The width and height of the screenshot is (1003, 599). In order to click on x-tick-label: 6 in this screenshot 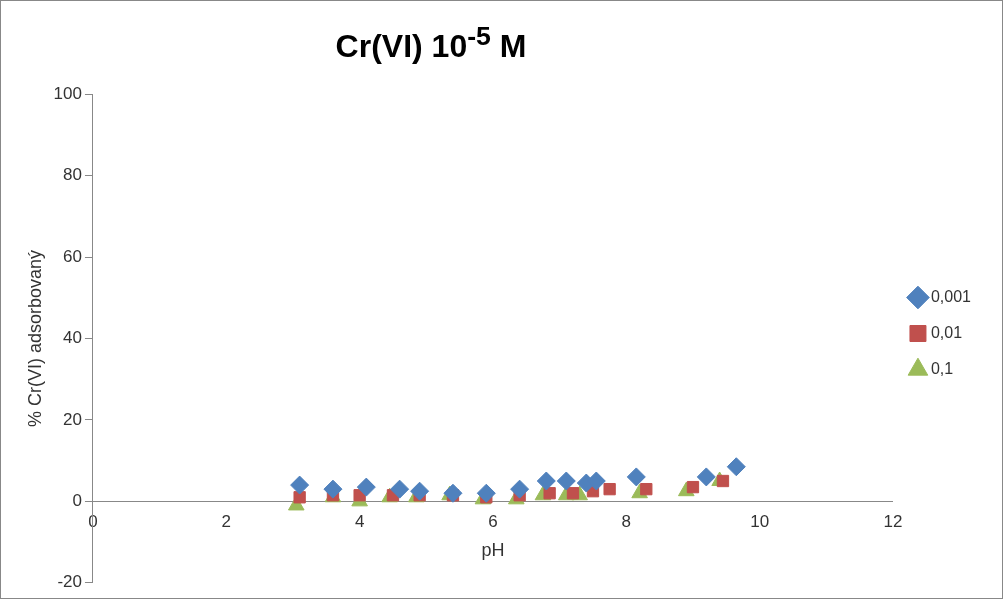, I will do `click(493, 522)`.